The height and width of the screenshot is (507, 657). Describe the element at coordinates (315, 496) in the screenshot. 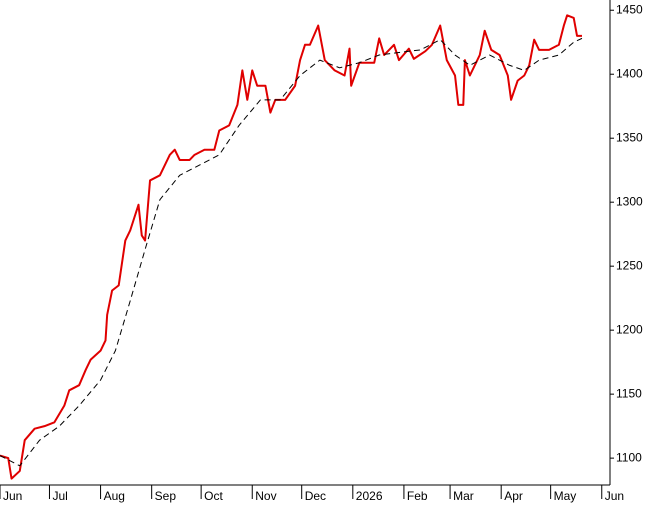

I see `x-tick-label: Dec` at that location.